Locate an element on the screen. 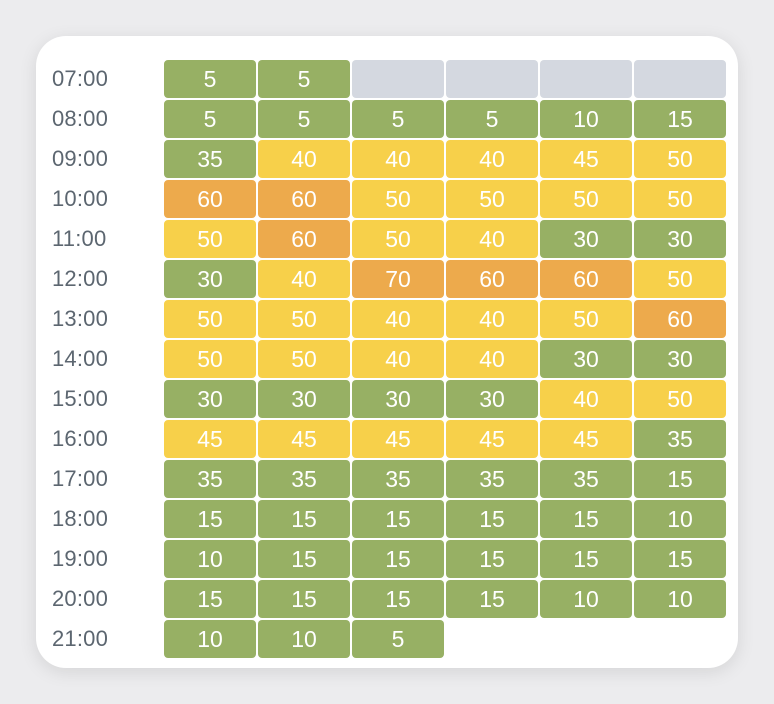  time-row: 08:00 5 5 5 5 10 15 is located at coordinates (387, 119).